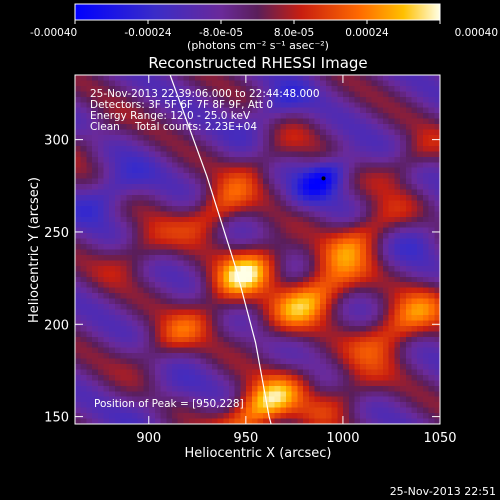 Image resolution: width=500 pixels, height=500 pixels. I want to click on total-counts-label: Total counts: 2.23E+04, so click(195, 127).